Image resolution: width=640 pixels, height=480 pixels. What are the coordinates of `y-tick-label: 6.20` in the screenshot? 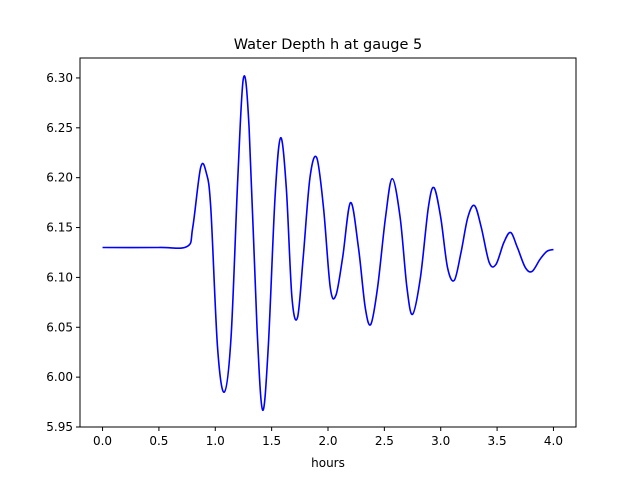 It's located at (59, 178).